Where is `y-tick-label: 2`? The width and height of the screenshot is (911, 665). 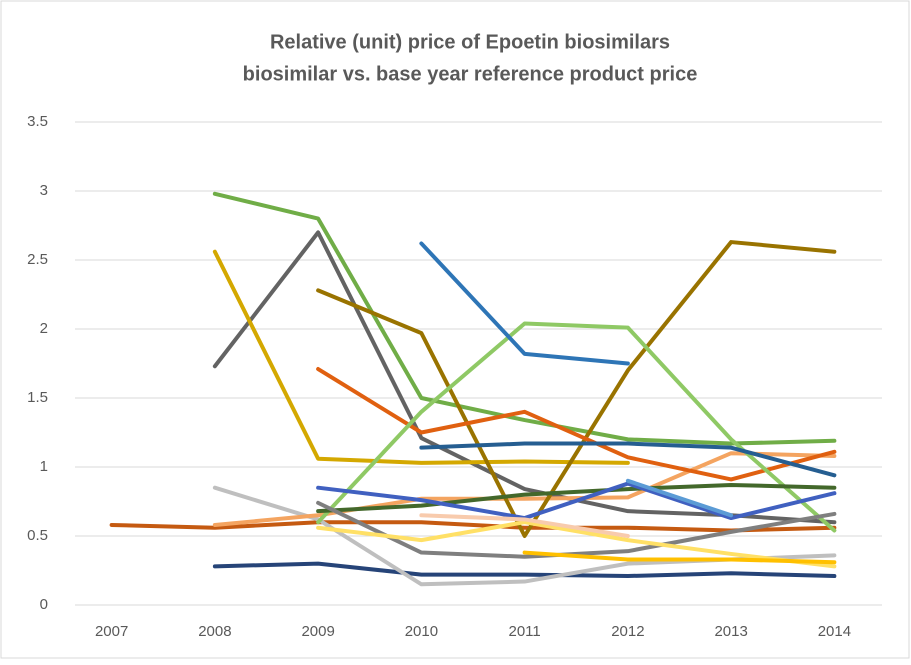
y-tick-label: 2 is located at coordinates (44, 328).